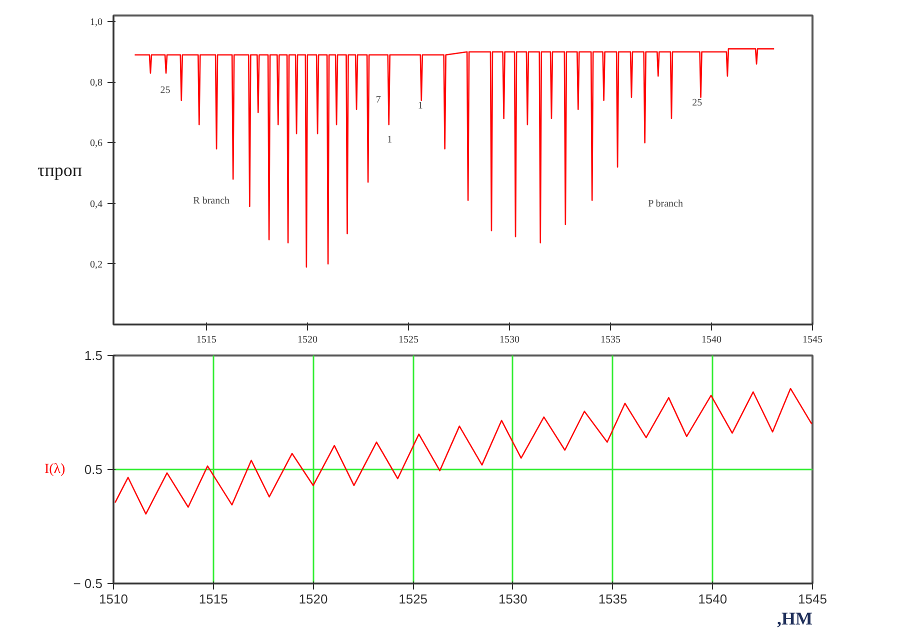  What do you see at coordinates (55, 469) in the screenshot?
I see `text: I(λ)` at bounding box center [55, 469].